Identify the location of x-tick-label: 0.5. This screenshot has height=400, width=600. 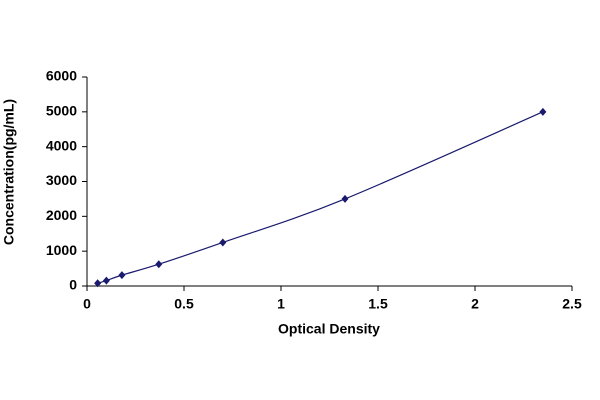
(184, 304).